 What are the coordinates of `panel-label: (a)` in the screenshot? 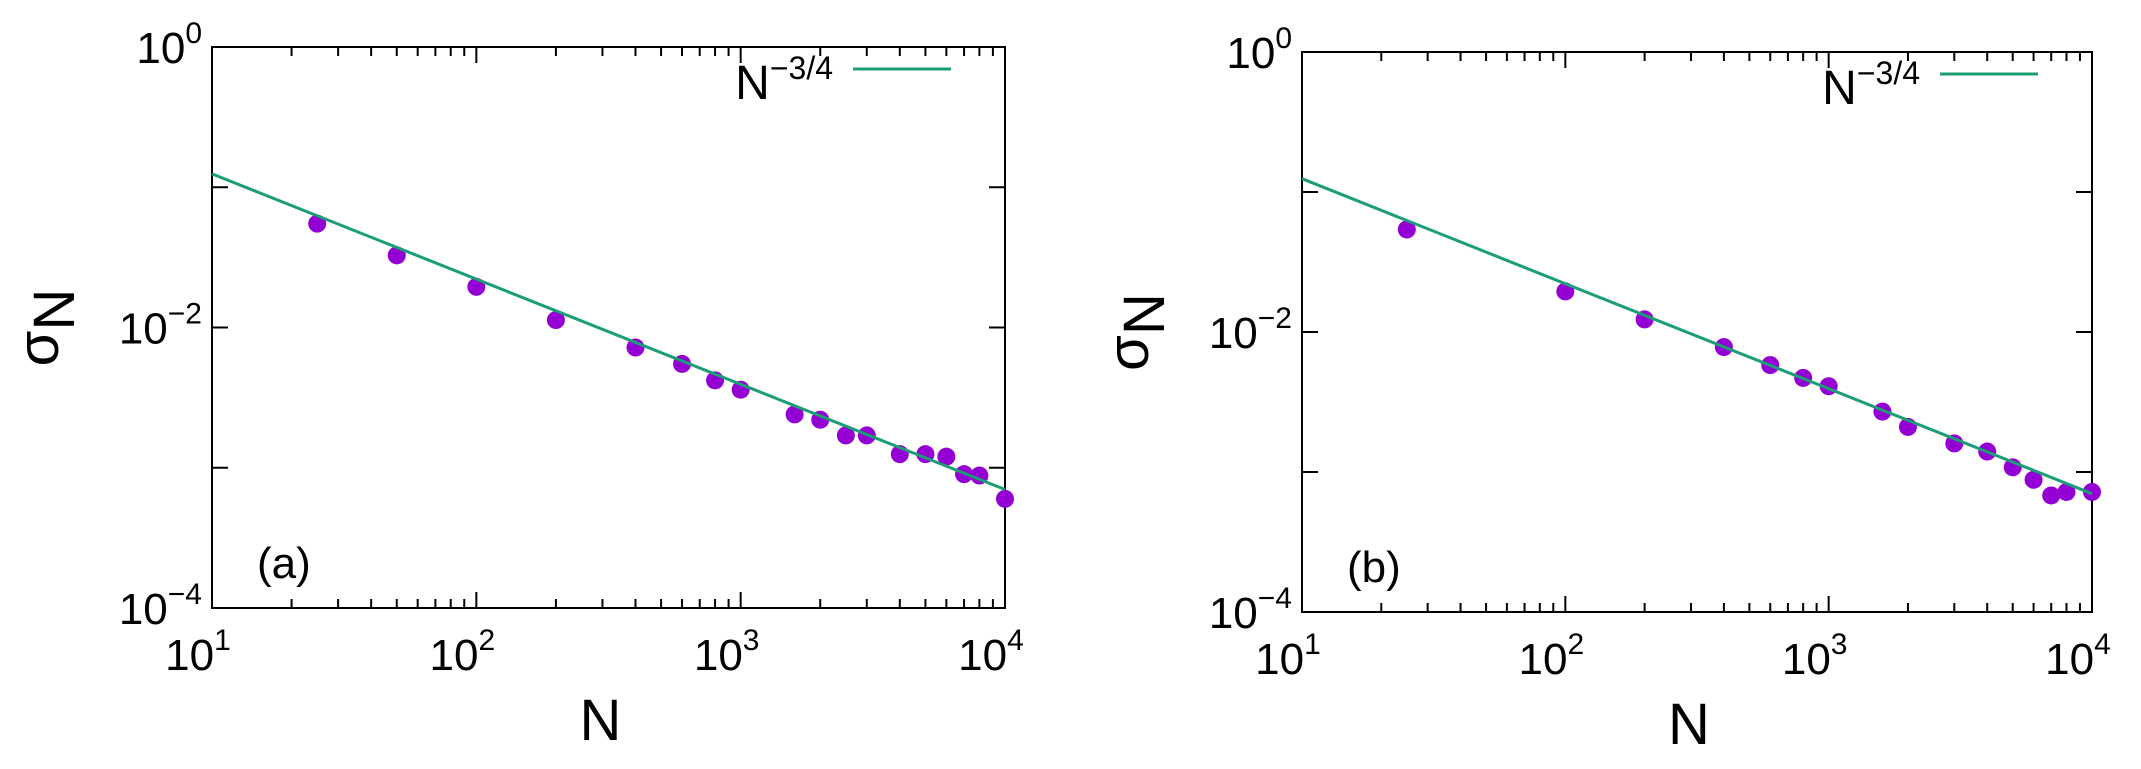 It's located at (284, 563).